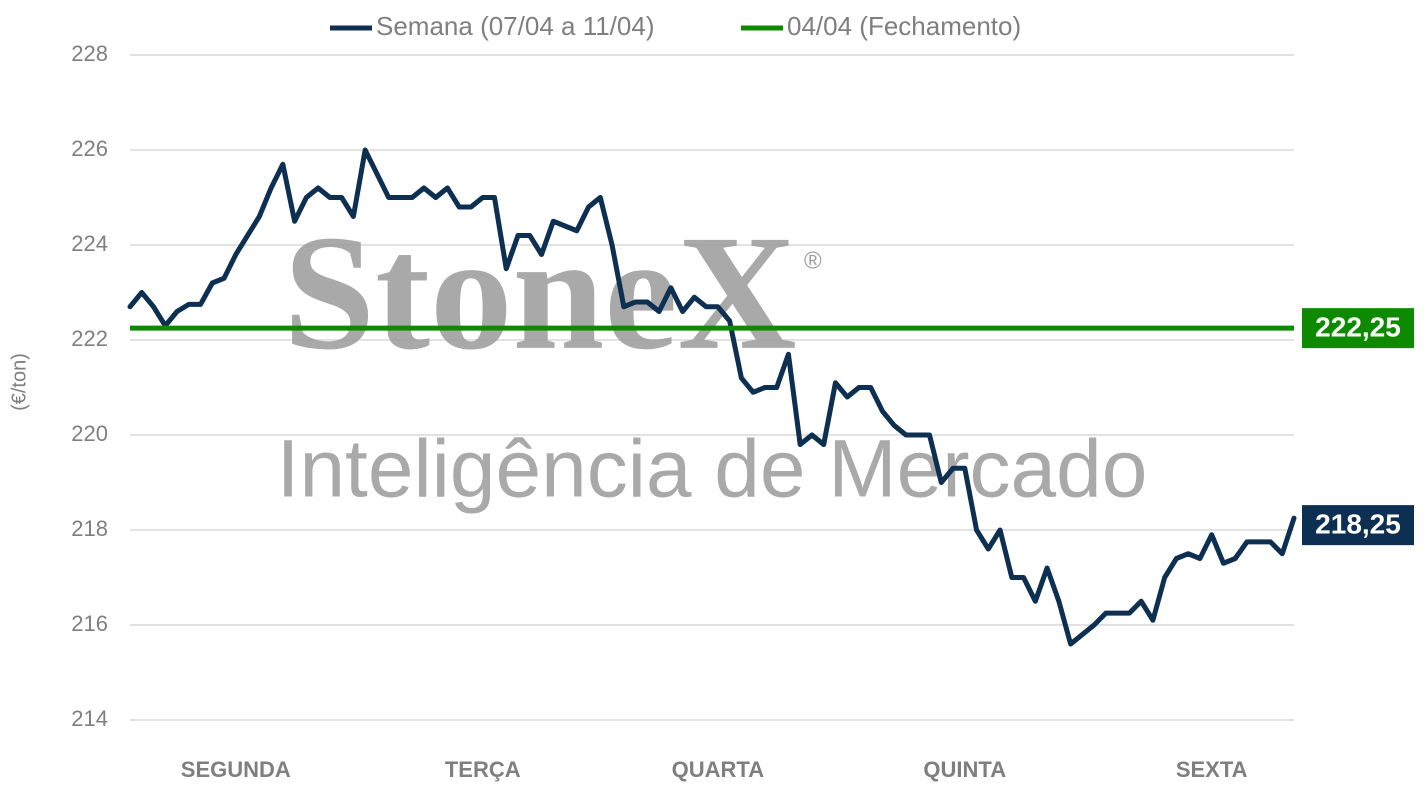 The image size is (1426, 804). Describe the element at coordinates (964, 769) in the screenshot. I see `x-tick-label: QUINTA` at that location.